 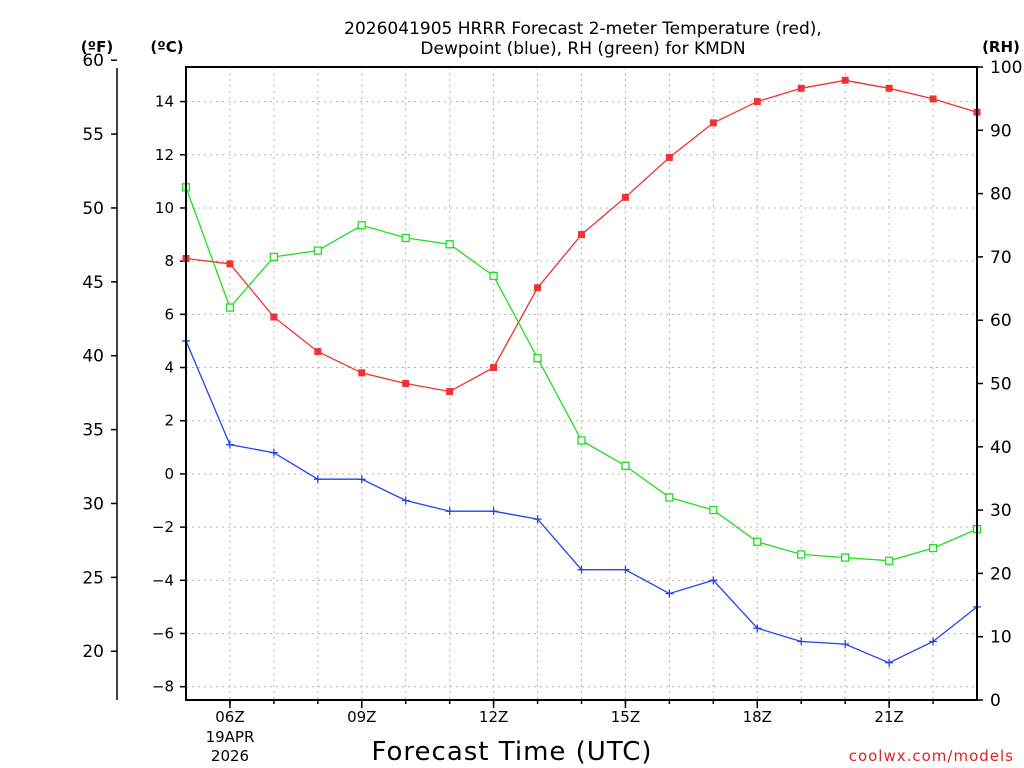 What do you see at coordinates (1001, 131) in the screenshot?
I see `rh-tick-label: 90` at bounding box center [1001, 131].